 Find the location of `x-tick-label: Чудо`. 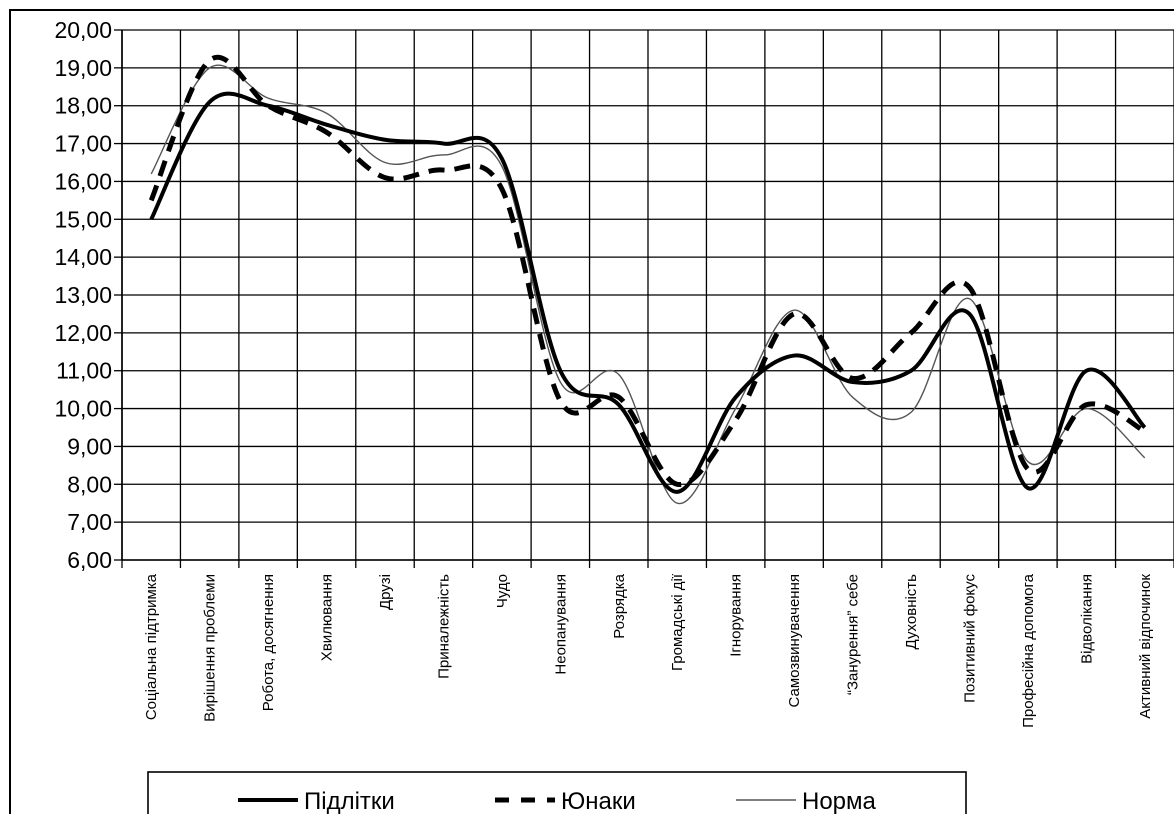

x-tick-label: Чудо is located at coordinates (502, 591).